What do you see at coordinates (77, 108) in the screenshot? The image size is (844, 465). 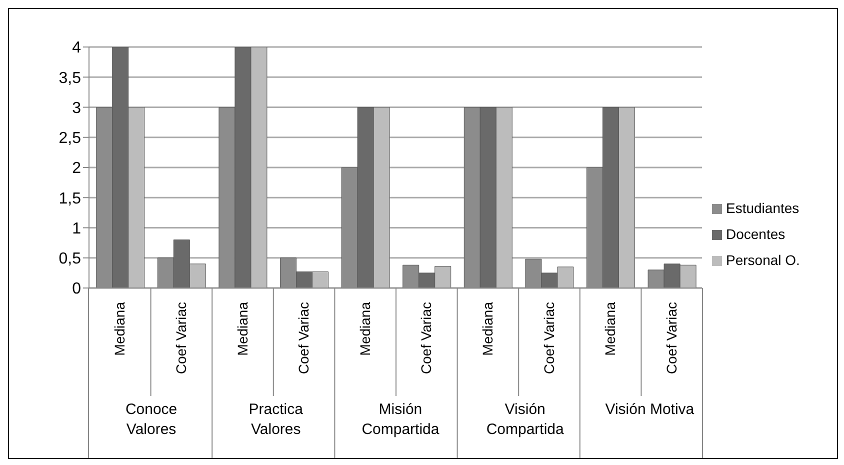 I see `y-tick-label: 3` at bounding box center [77, 108].